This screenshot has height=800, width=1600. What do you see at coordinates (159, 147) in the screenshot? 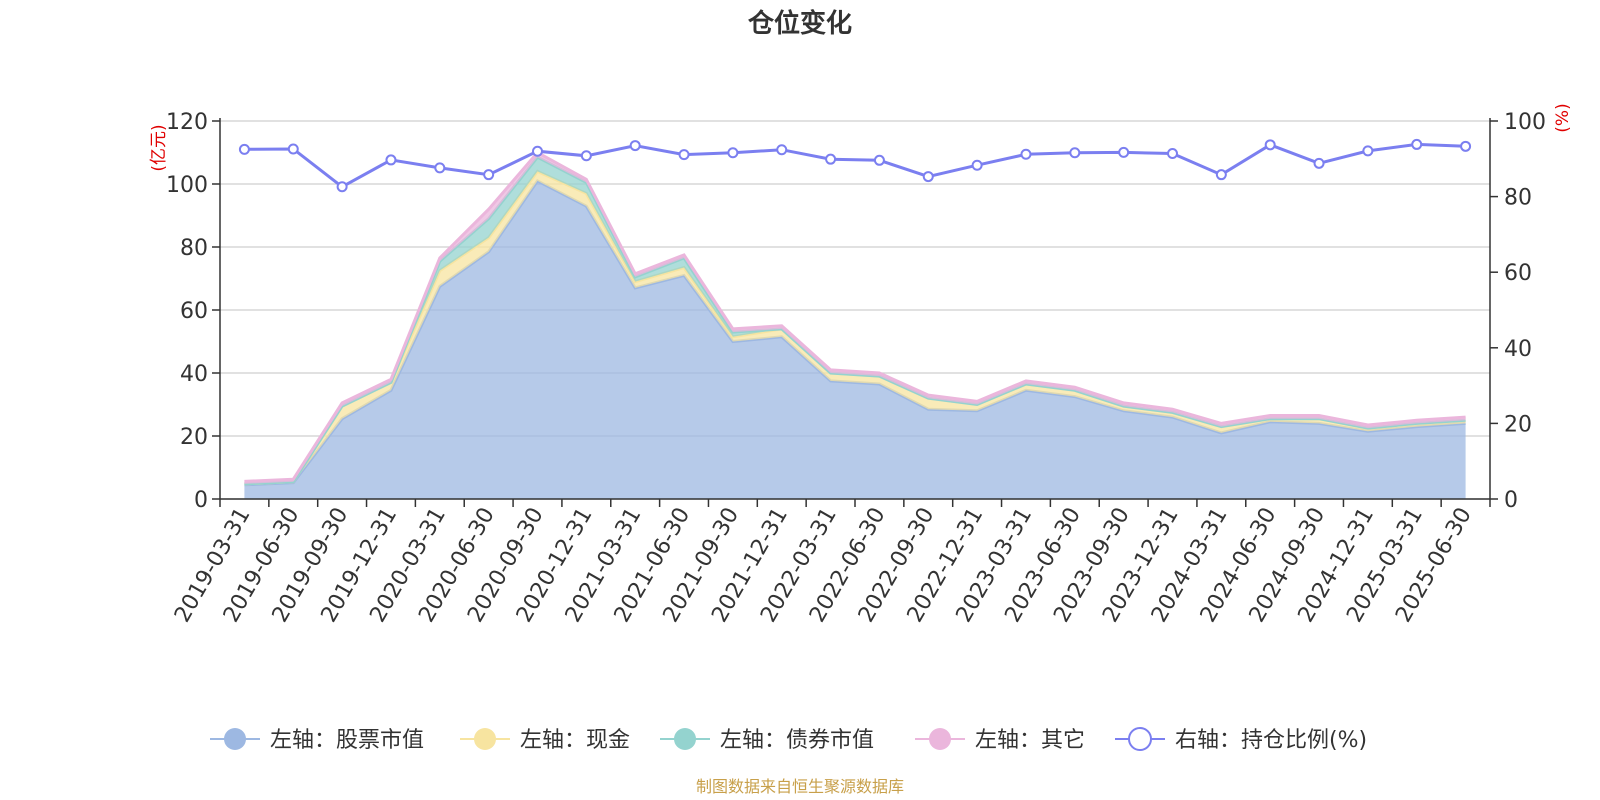
I see `left-axis-unit: (亿元)` at bounding box center [159, 147].